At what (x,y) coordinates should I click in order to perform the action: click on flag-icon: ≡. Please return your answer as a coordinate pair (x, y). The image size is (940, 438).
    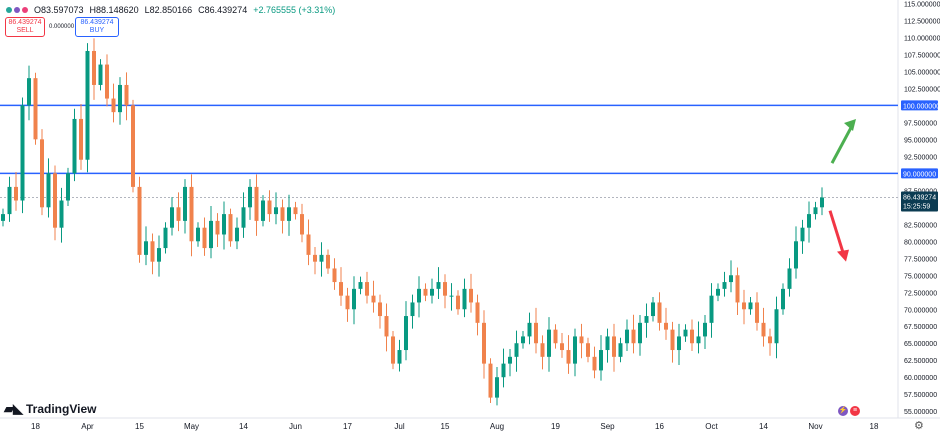
    Looking at the image, I should click on (855, 411).